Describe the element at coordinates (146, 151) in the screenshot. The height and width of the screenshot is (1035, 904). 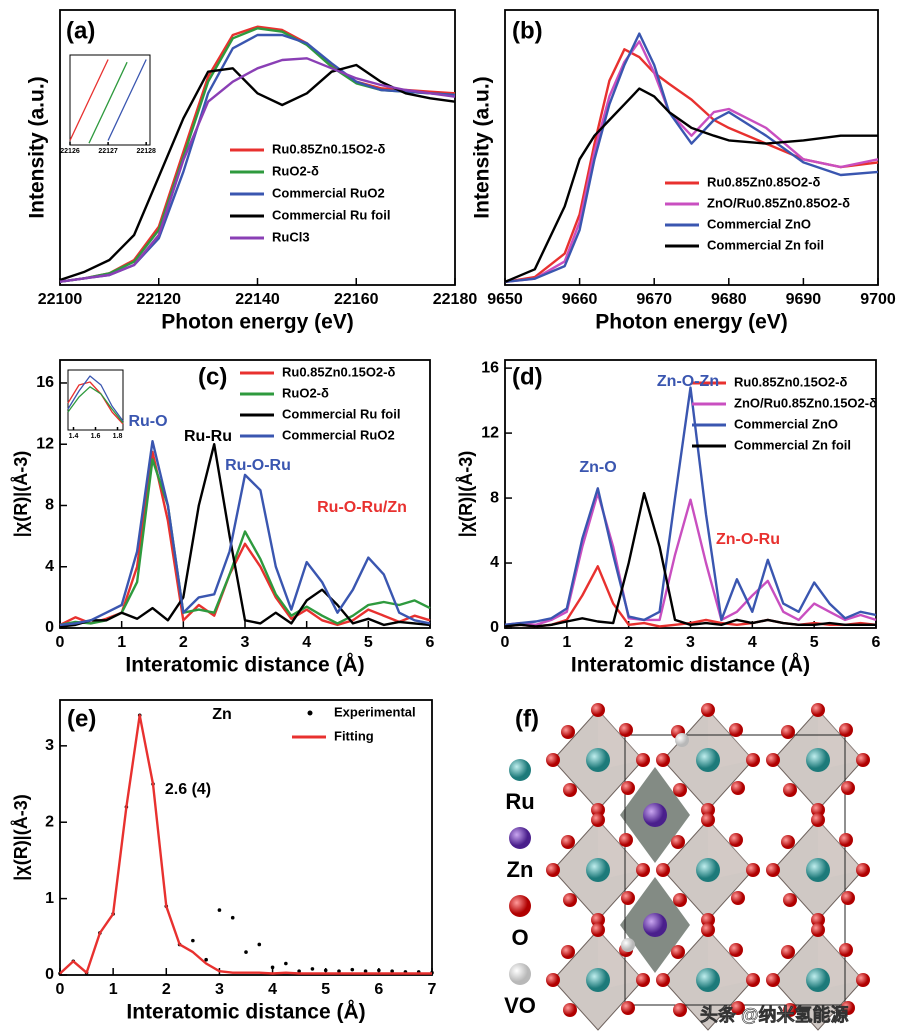
I see `x-tick-label: 22128` at that location.